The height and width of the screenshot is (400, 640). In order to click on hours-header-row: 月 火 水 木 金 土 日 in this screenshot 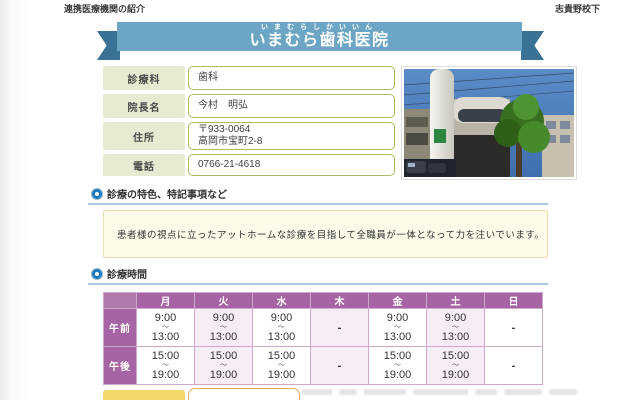, I will do `click(323, 300)`.